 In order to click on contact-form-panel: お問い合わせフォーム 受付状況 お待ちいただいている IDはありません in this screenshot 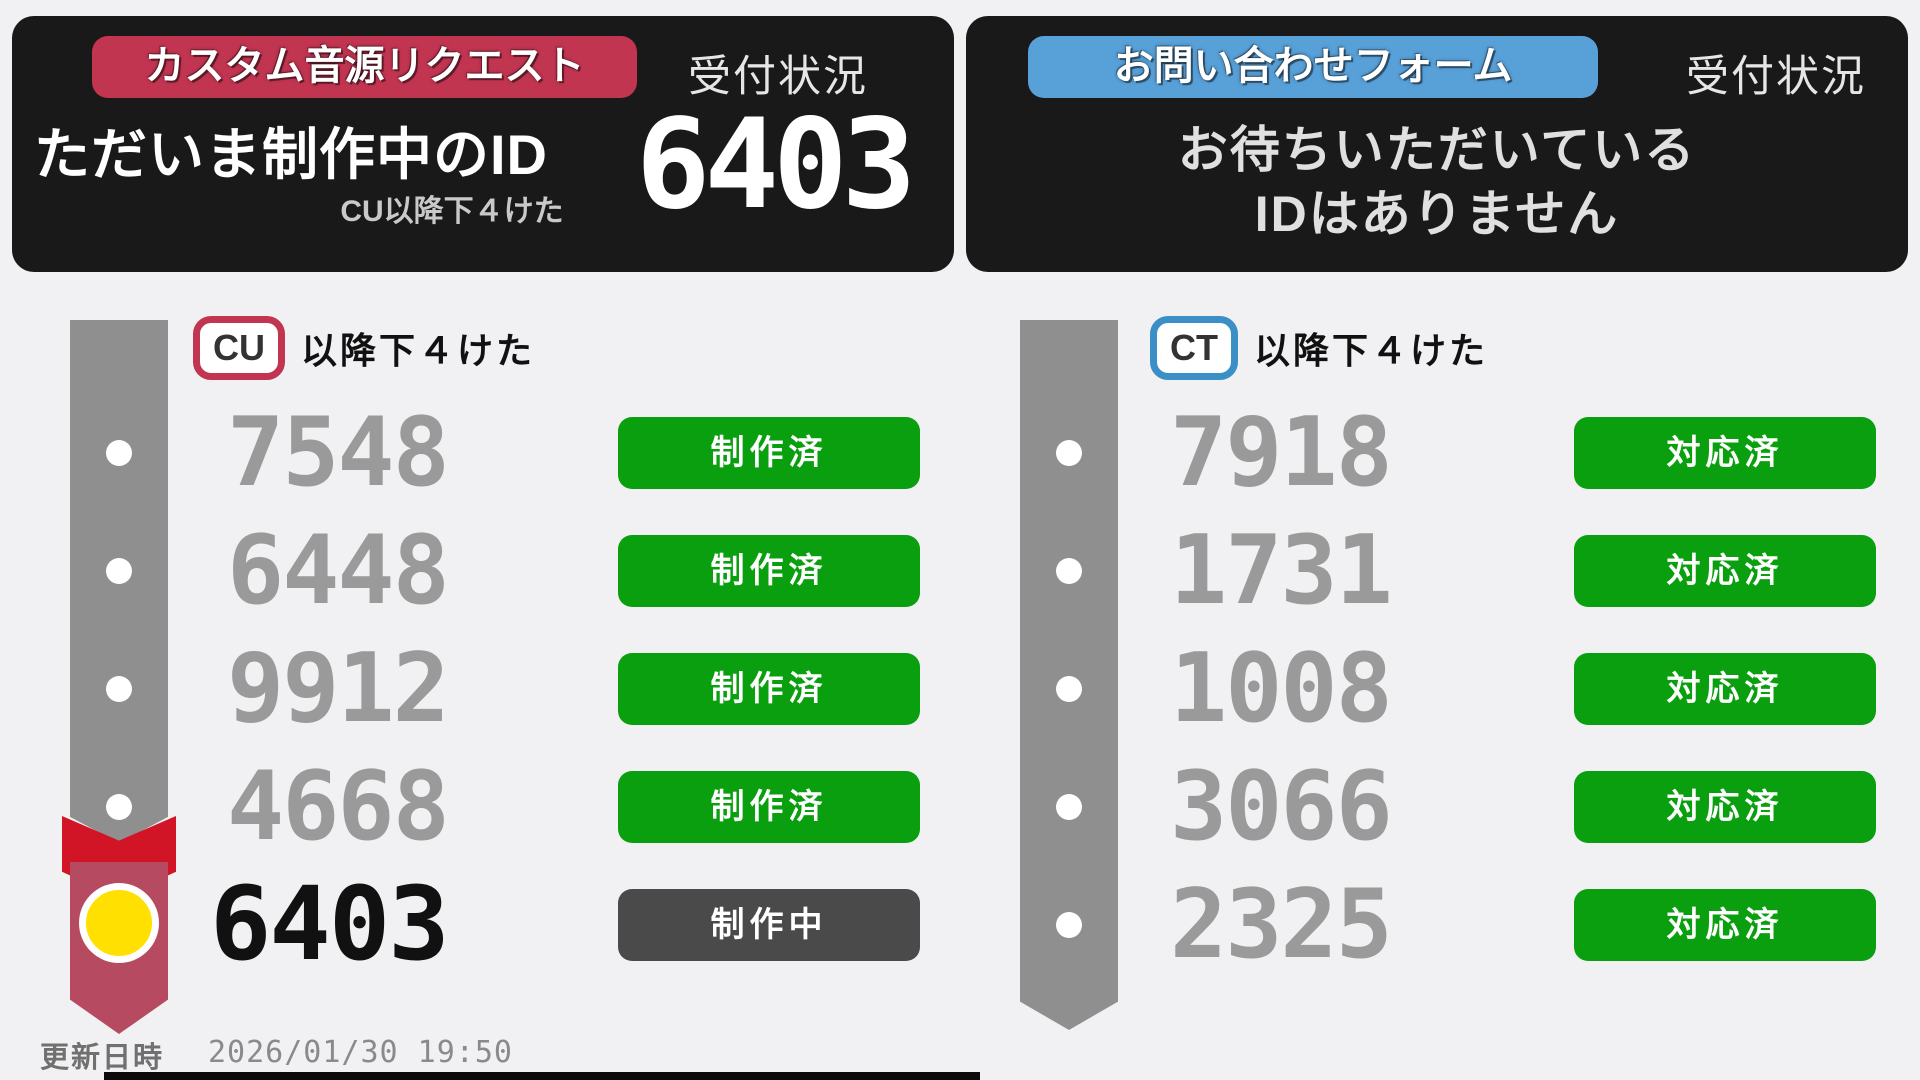, I will do `click(1437, 144)`.